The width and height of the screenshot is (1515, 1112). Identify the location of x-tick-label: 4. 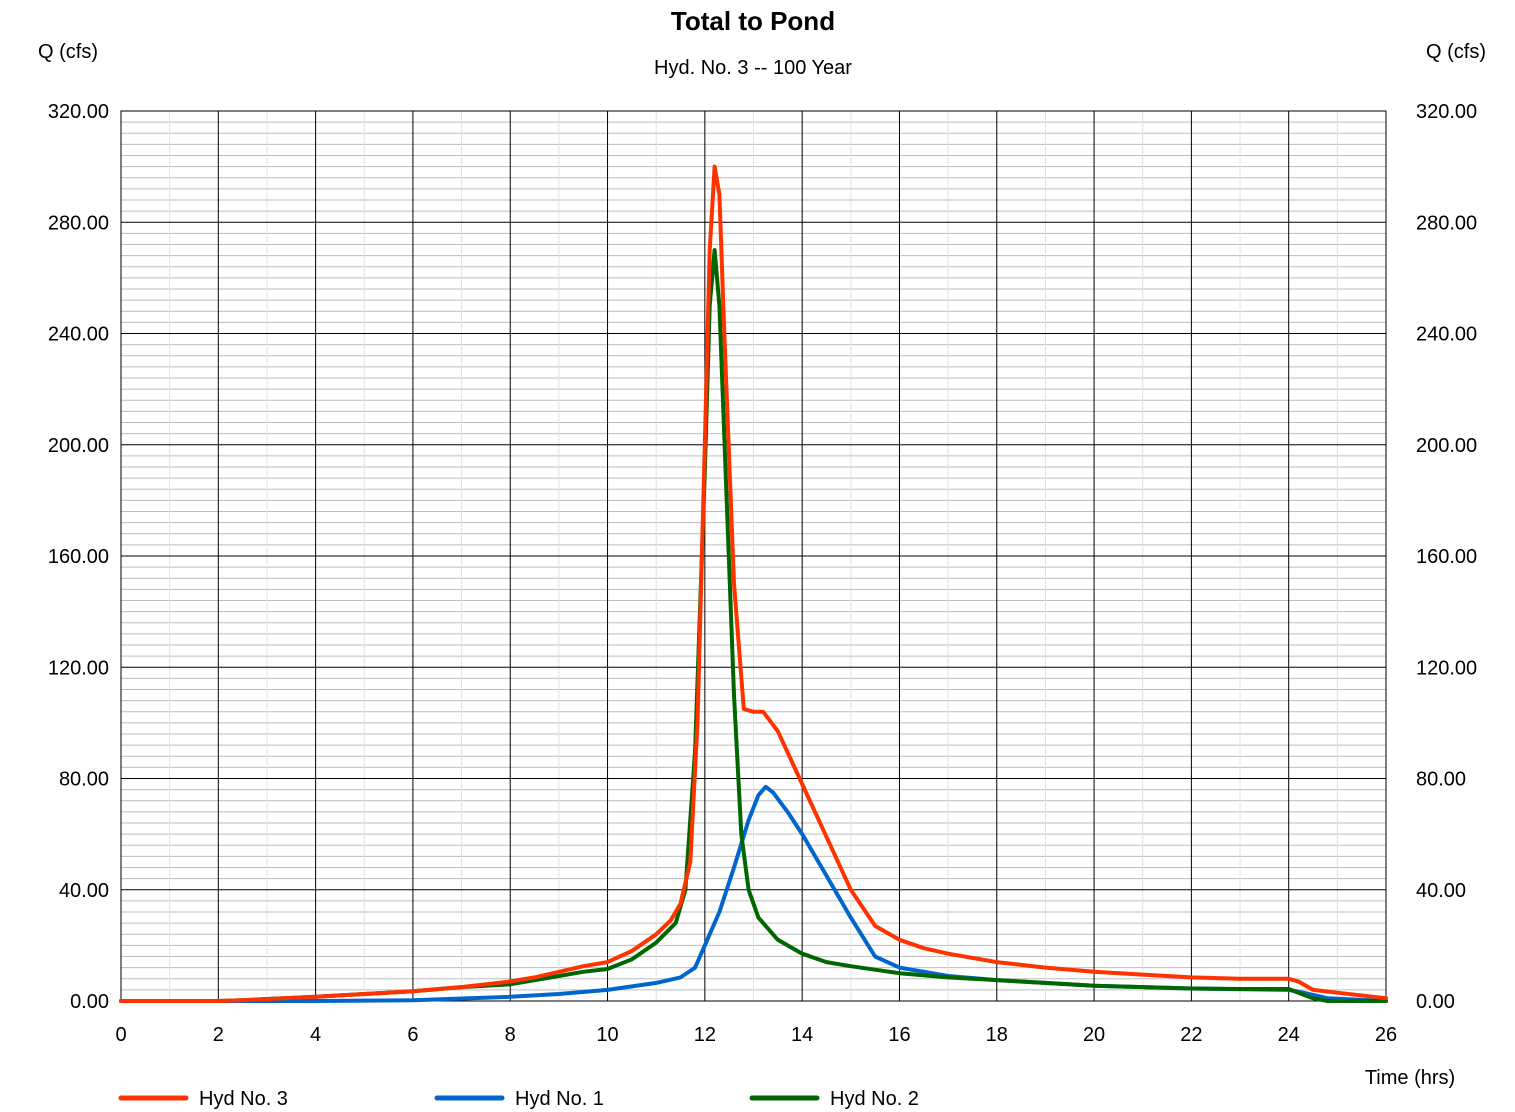
(315, 1035).